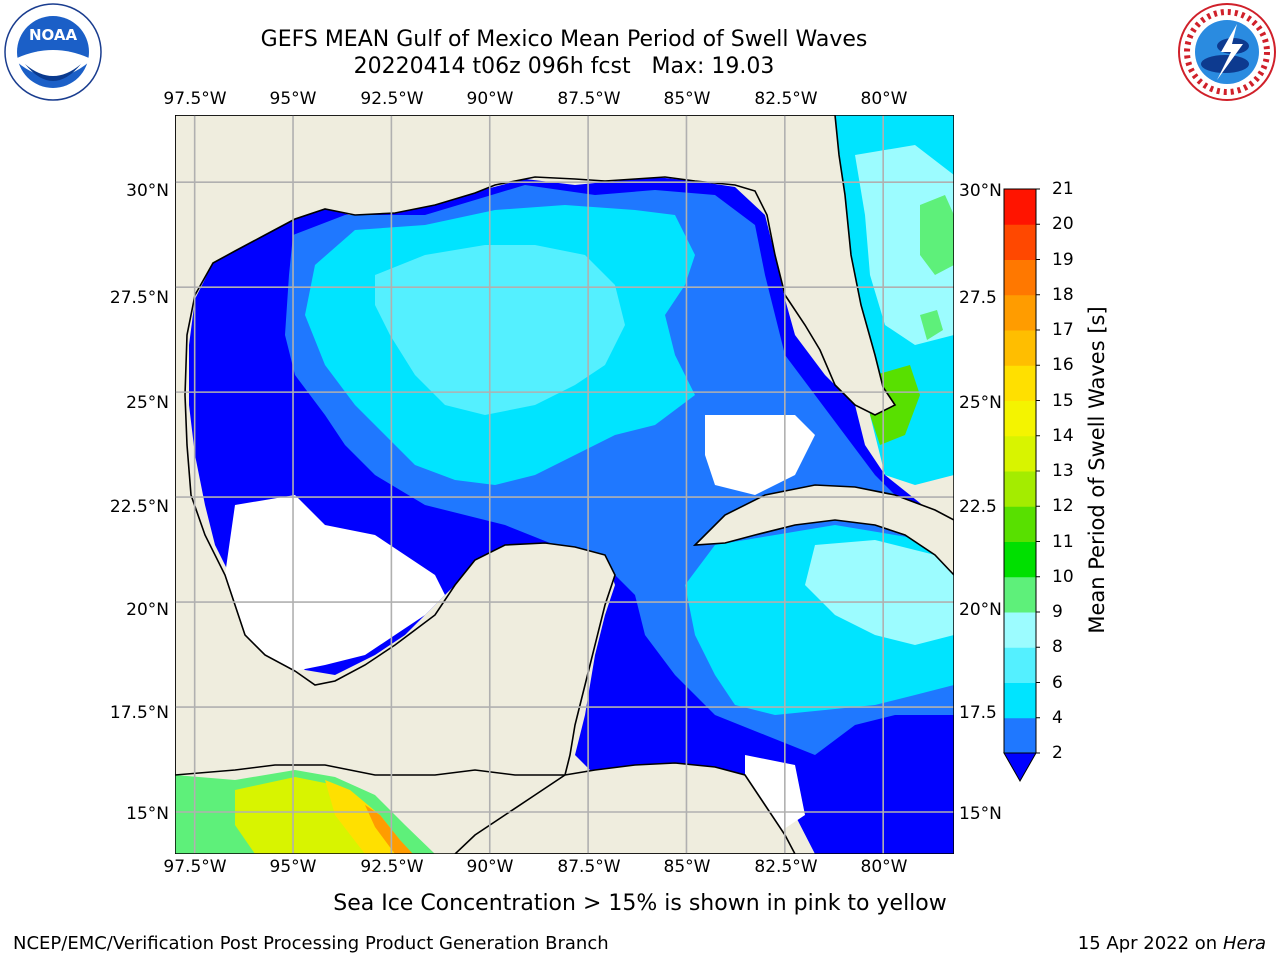  What do you see at coordinates (1063, 471) in the screenshot?
I see `colorbar-tick-label: 13` at bounding box center [1063, 471].